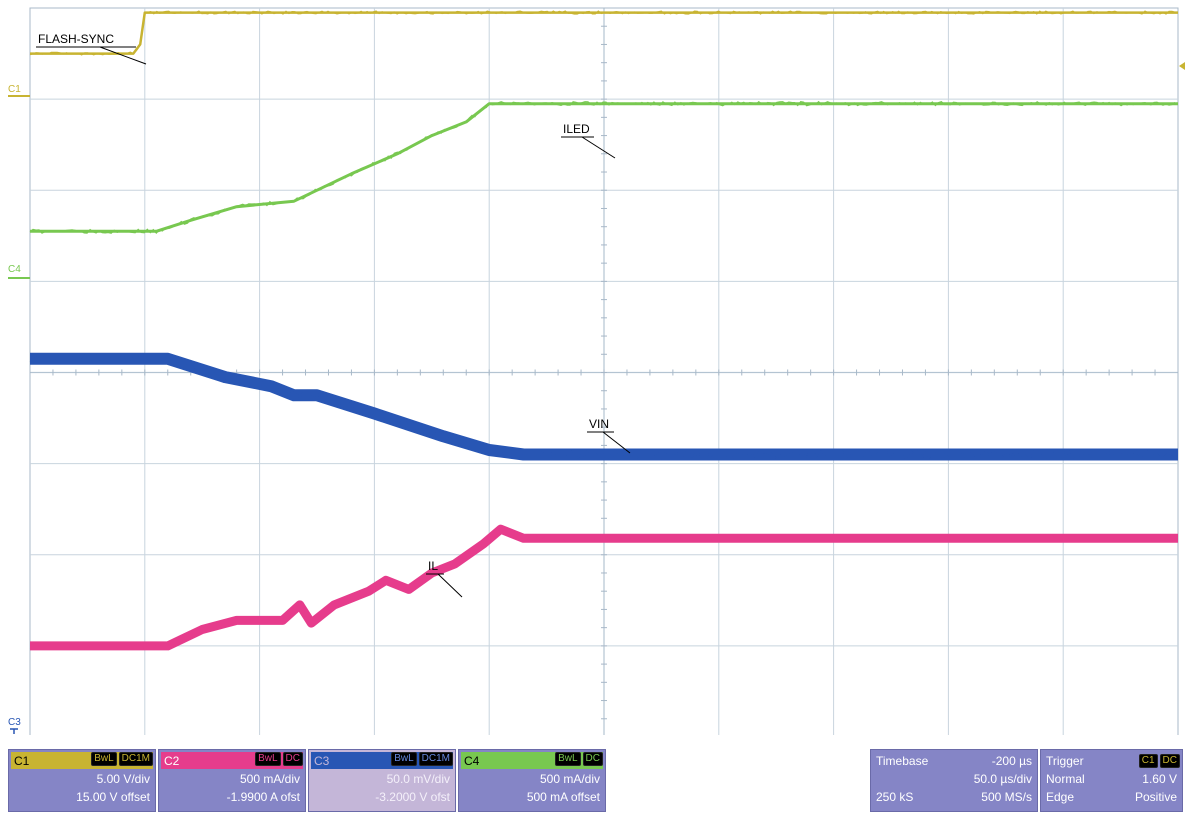 The width and height of the screenshot is (1185, 816). What do you see at coordinates (14, 722) in the screenshot?
I see `c3-marker: C3` at bounding box center [14, 722].